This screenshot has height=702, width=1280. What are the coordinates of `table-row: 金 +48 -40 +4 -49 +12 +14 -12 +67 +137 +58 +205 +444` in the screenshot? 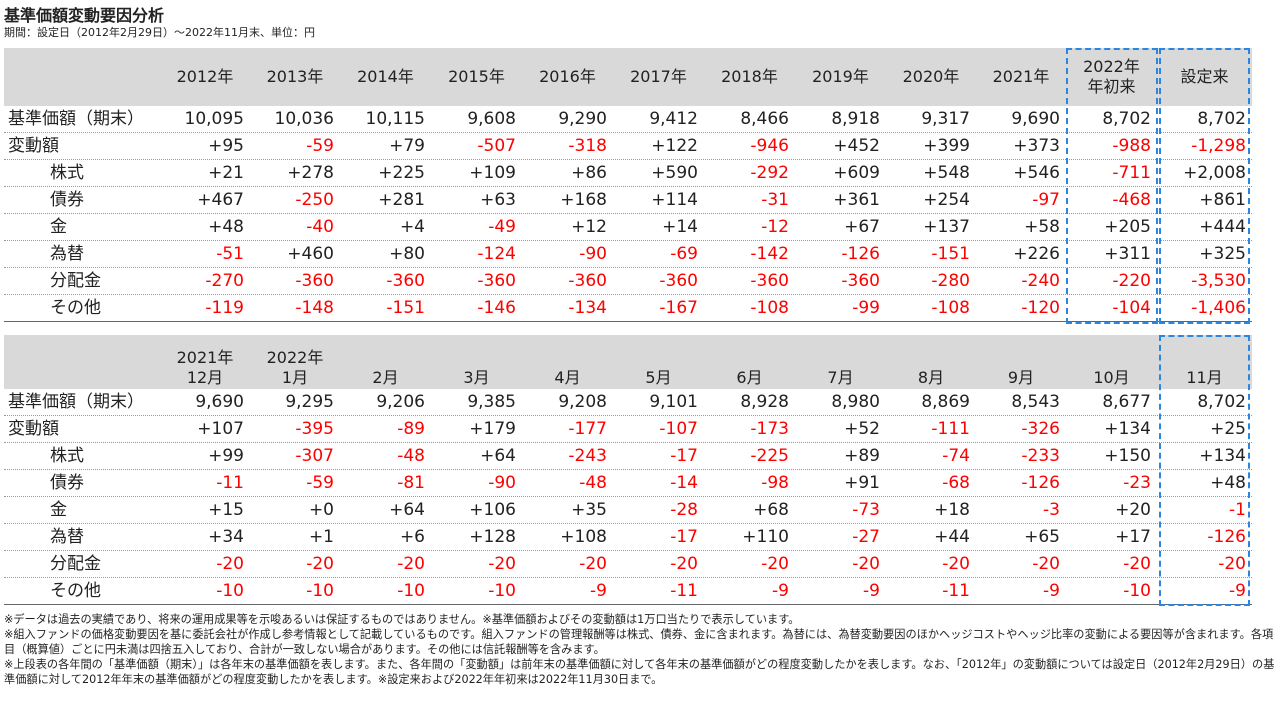 It's located at (628, 227).